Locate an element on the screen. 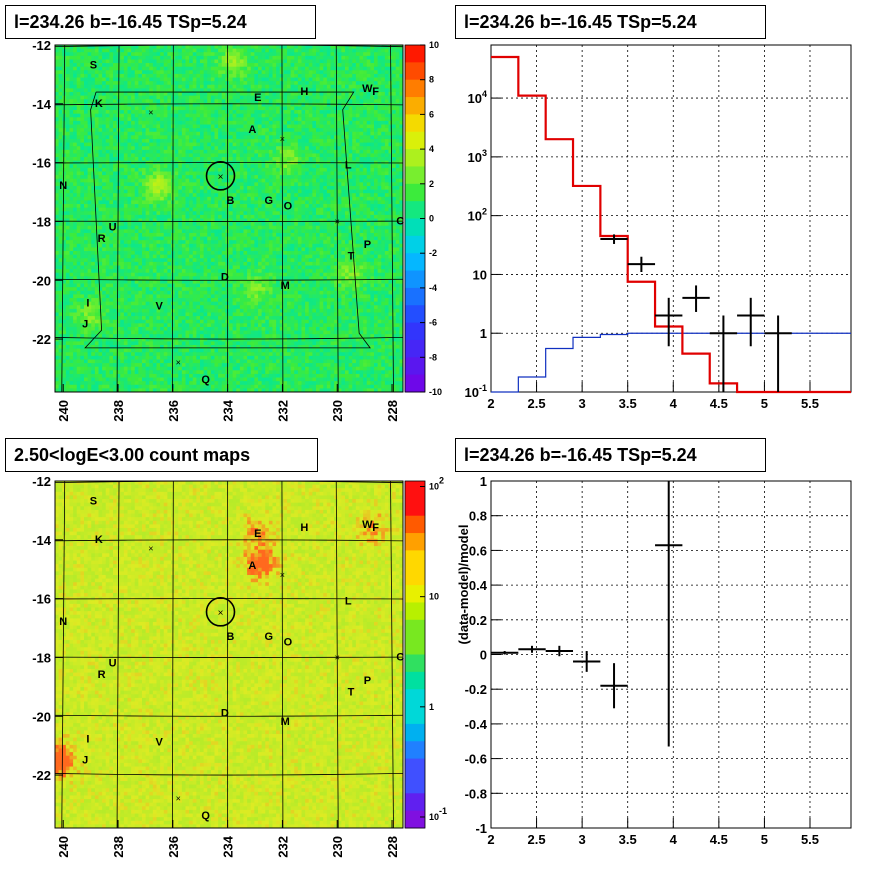  y-tick-label: -0.8 is located at coordinates (476, 793).